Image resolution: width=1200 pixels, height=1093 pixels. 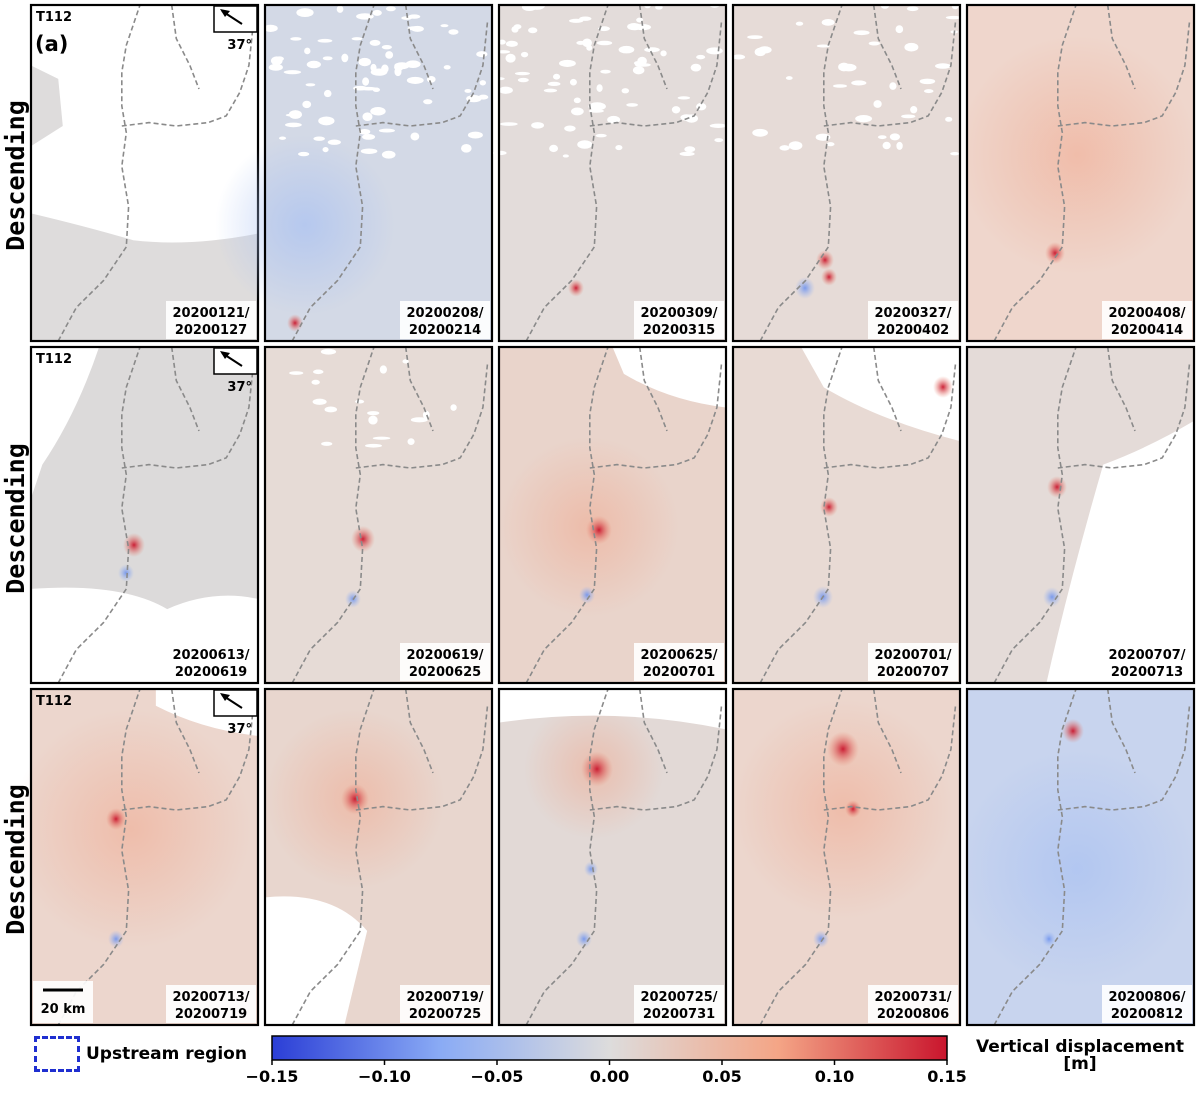 What do you see at coordinates (678, 313) in the screenshot?
I see `date-label-line: 20200309/` at bounding box center [678, 313].